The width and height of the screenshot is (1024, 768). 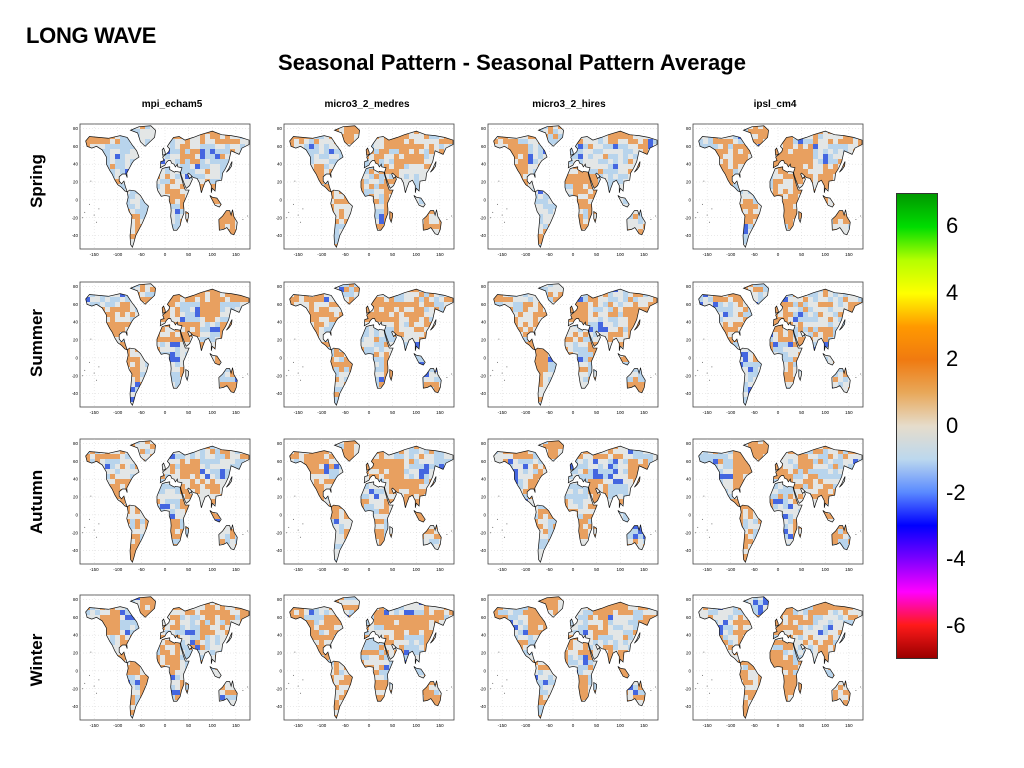 What do you see at coordinates (91, 35) in the screenshot?
I see `long-wave-heading: LONG WAVE` at bounding box center [91, 35].